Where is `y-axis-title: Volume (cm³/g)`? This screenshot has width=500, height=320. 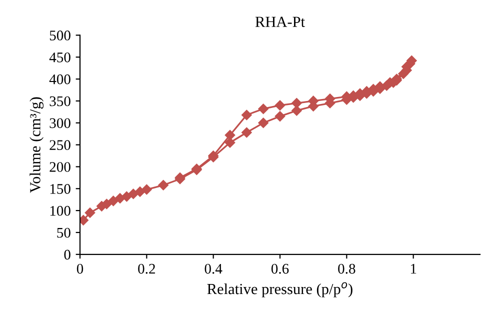 y-axis-title: Volume (cm³/g) is located at coordinates (37, 145).